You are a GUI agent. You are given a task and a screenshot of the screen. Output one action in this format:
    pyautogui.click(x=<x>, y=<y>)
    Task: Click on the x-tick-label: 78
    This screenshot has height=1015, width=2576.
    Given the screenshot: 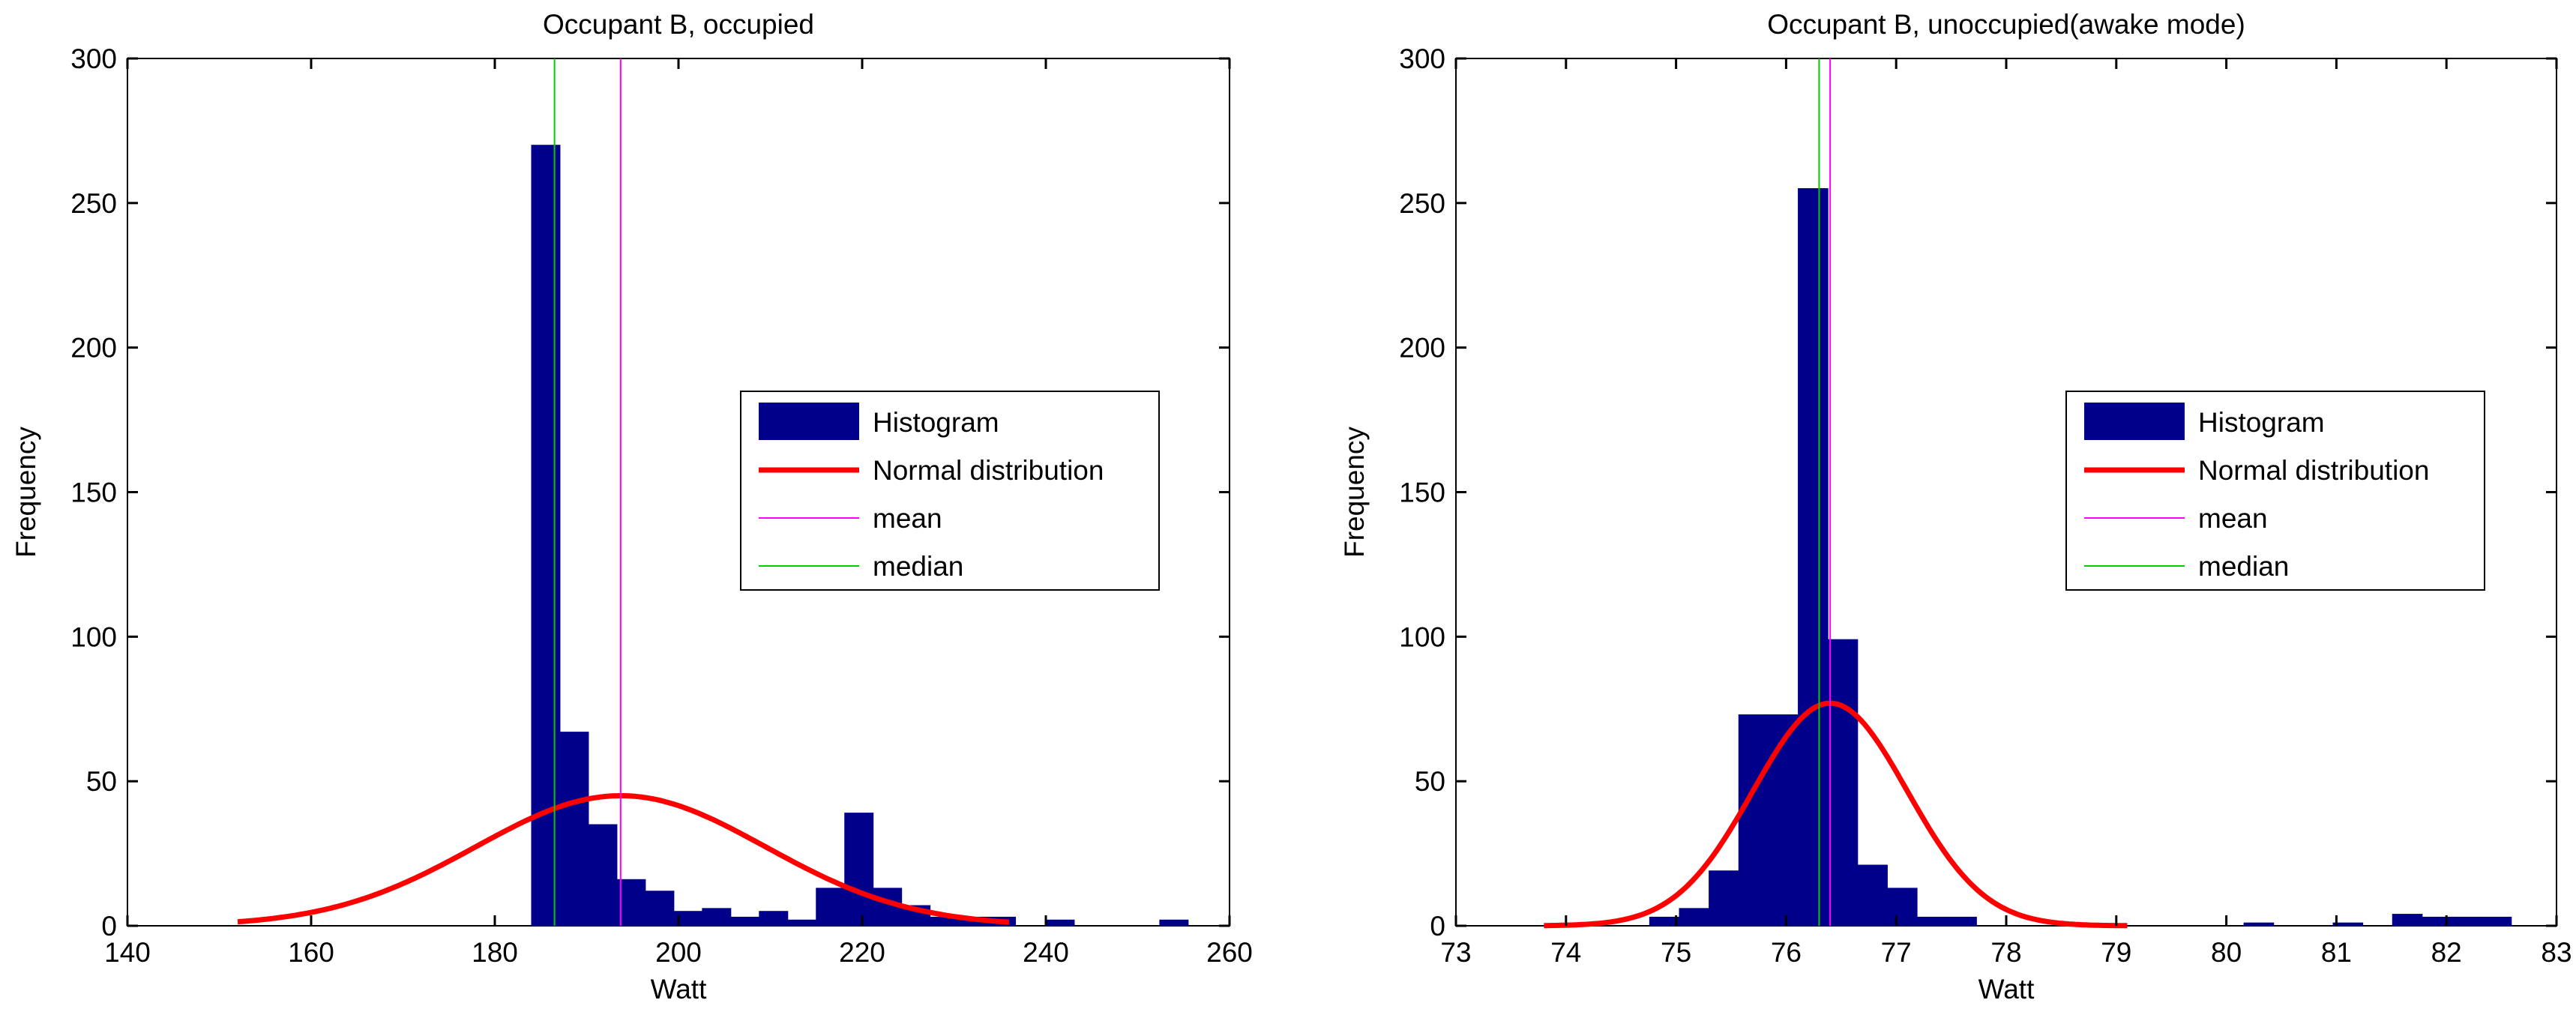 What is the action you would take?
    pyautogui.click(x=2006, y=953)
    